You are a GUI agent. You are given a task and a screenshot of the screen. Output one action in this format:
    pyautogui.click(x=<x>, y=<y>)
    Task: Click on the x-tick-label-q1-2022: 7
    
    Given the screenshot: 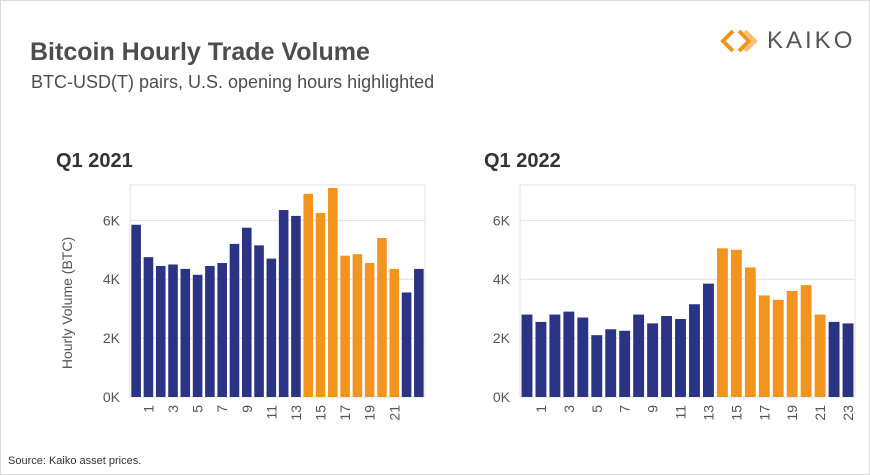 What is the action you would take?
    pyautogui.click(x=625, y=409)
    